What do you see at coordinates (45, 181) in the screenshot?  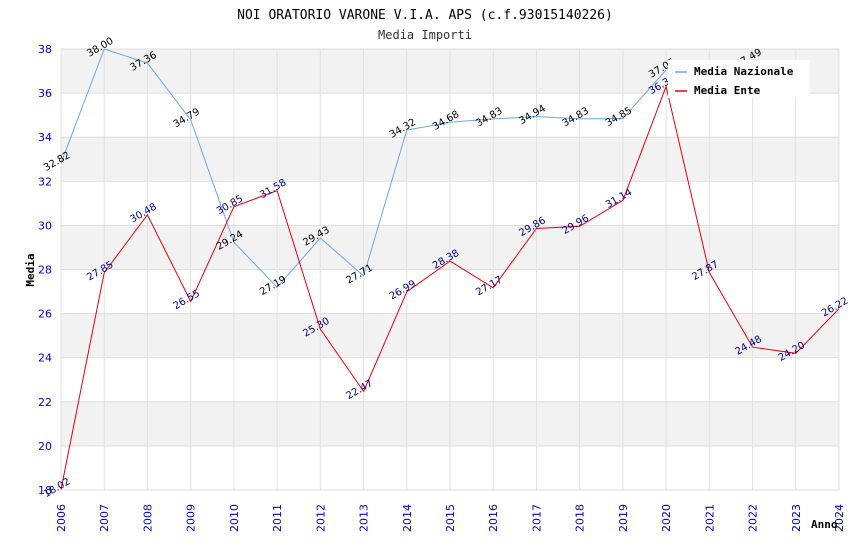 I see `y-tick-label: 32` at bounding box center [45, 181].